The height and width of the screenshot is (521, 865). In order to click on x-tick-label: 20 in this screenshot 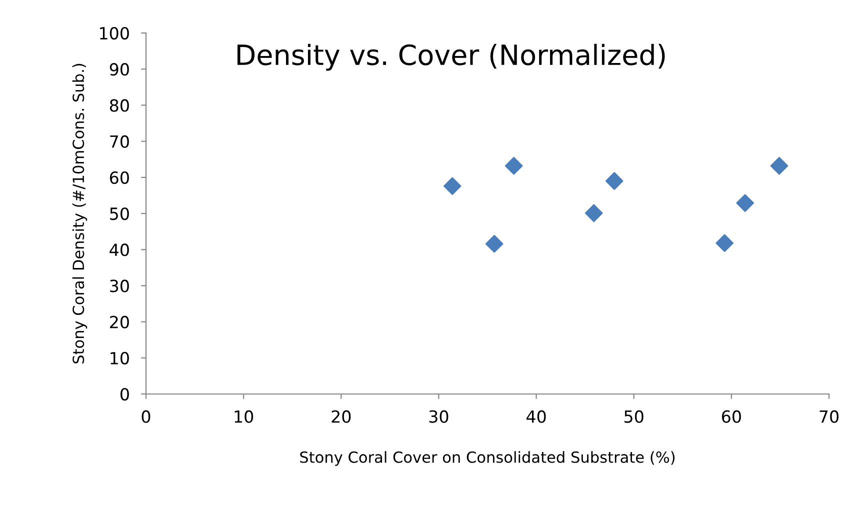, I will do `click(341, 416)`.